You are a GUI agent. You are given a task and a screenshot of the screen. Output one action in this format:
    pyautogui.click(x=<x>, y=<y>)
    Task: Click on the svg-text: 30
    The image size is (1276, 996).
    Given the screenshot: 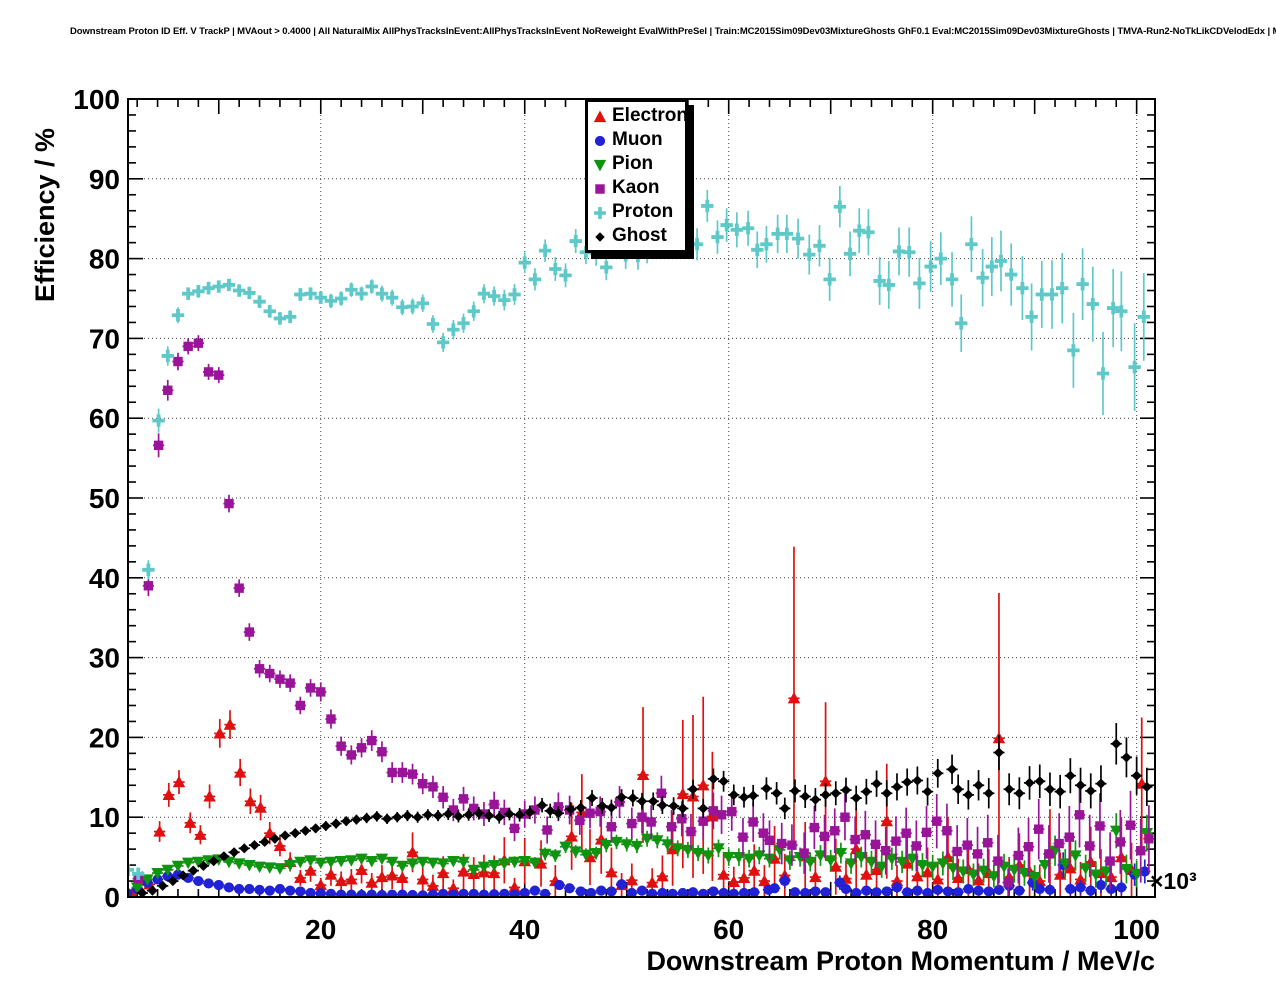 What is the action you would take?
    pyautogui.click(x=104, y=658)
    